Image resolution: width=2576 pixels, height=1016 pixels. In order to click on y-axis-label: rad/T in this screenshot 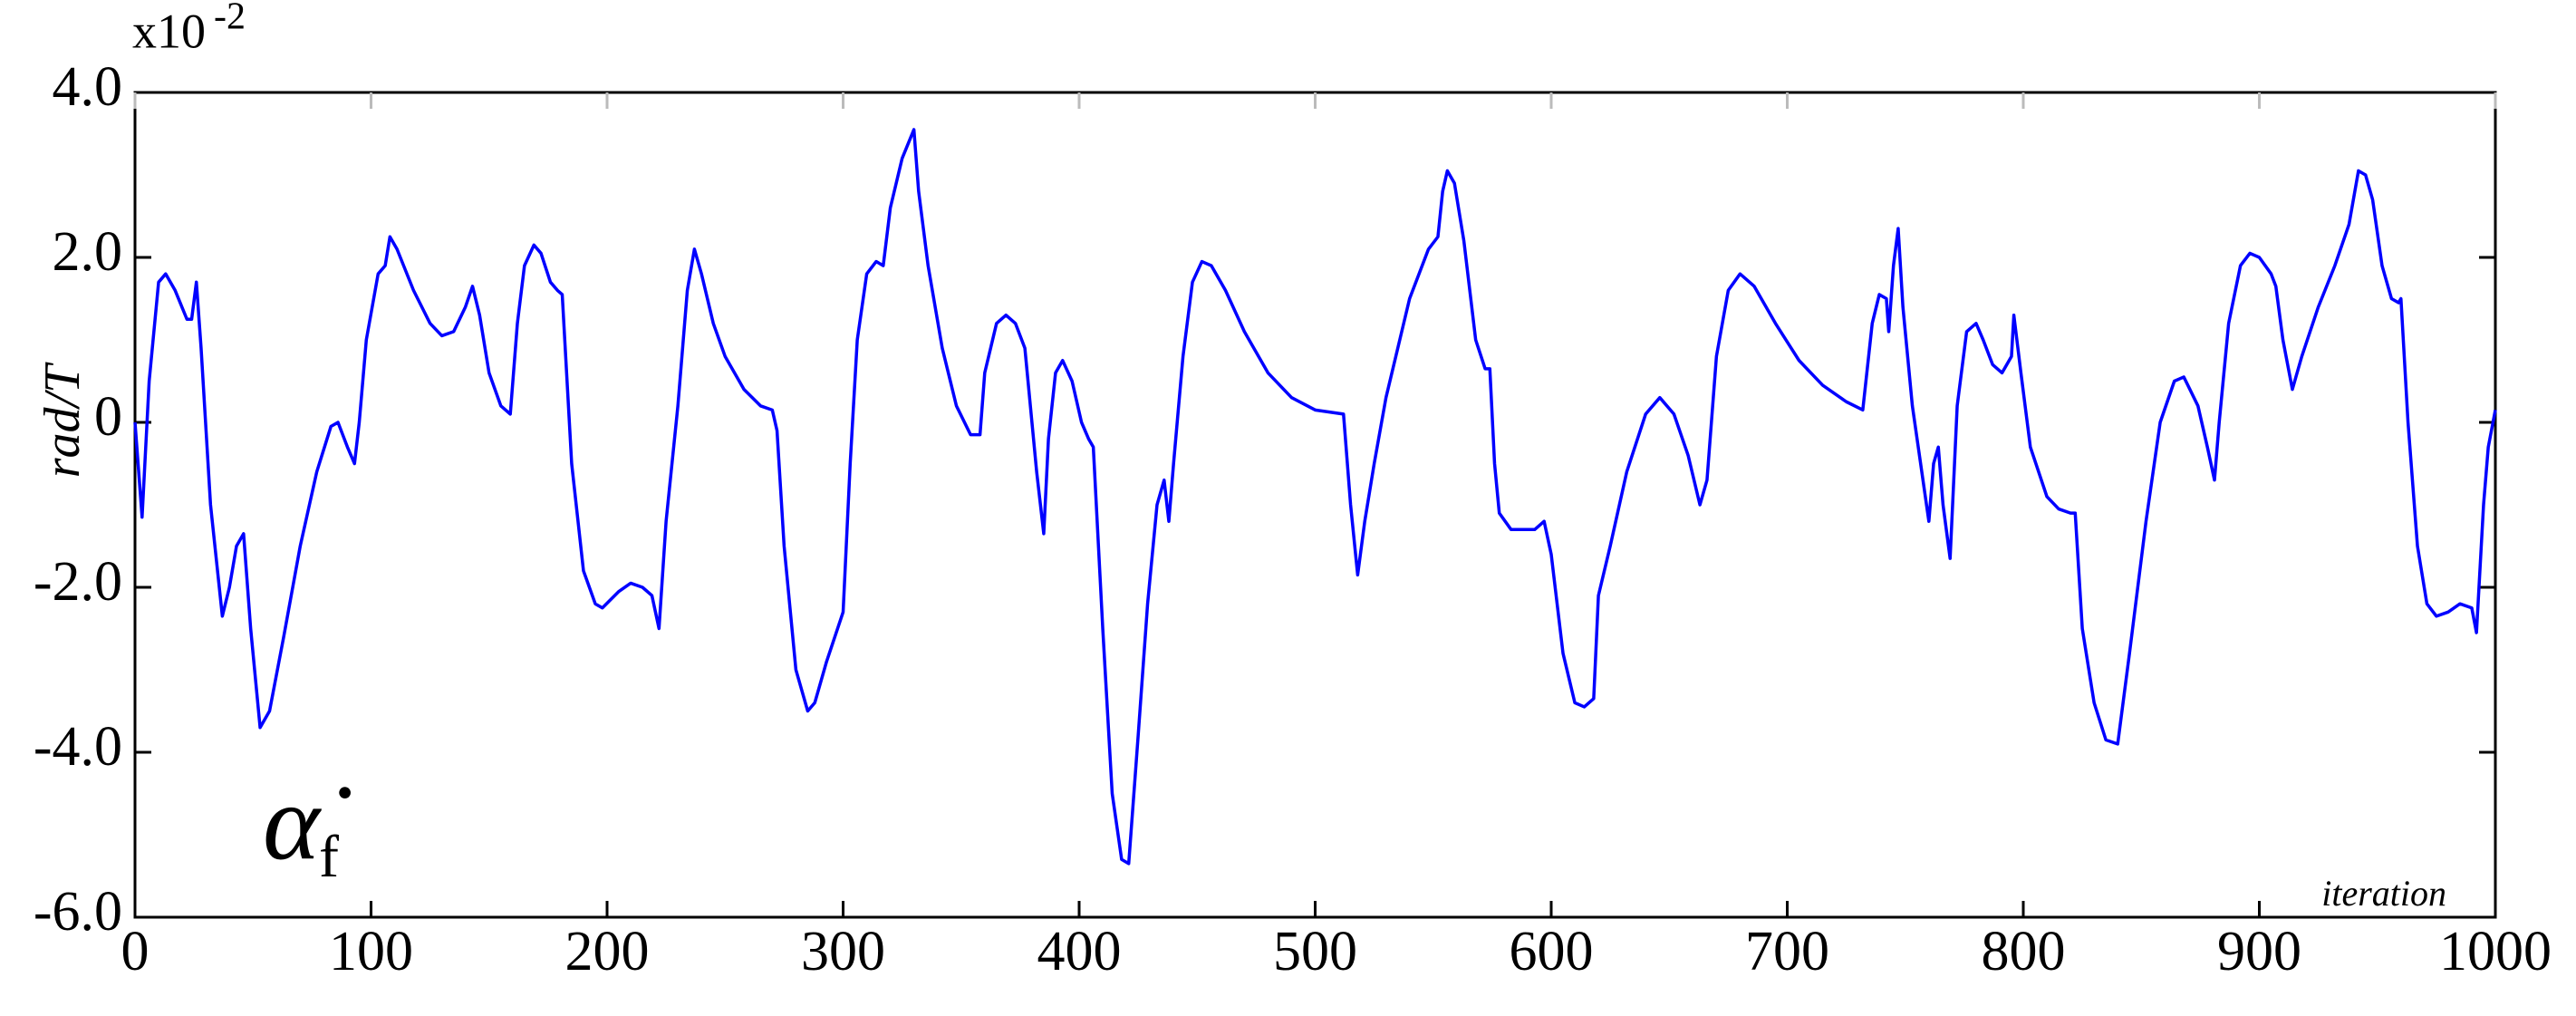, I will do `click(62, 420)`.